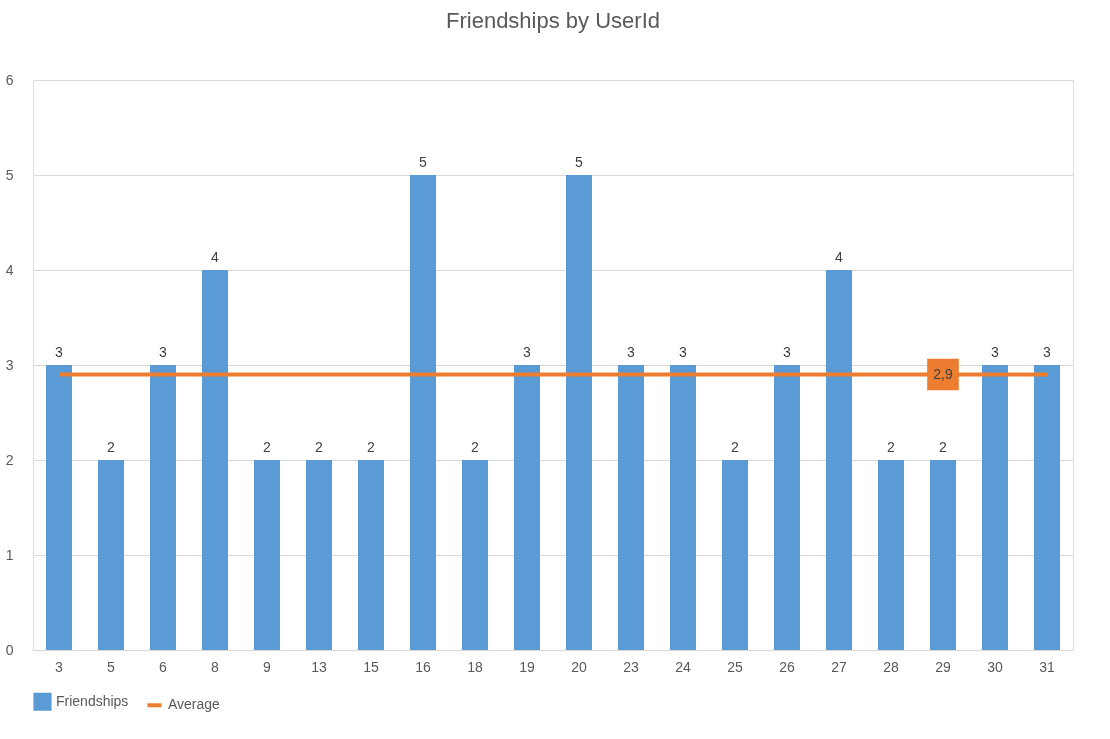  What do you see at coordinates (215, 666) in the screenshot?
I see `x-tick-label: 8` at bounding box center [215, 666].